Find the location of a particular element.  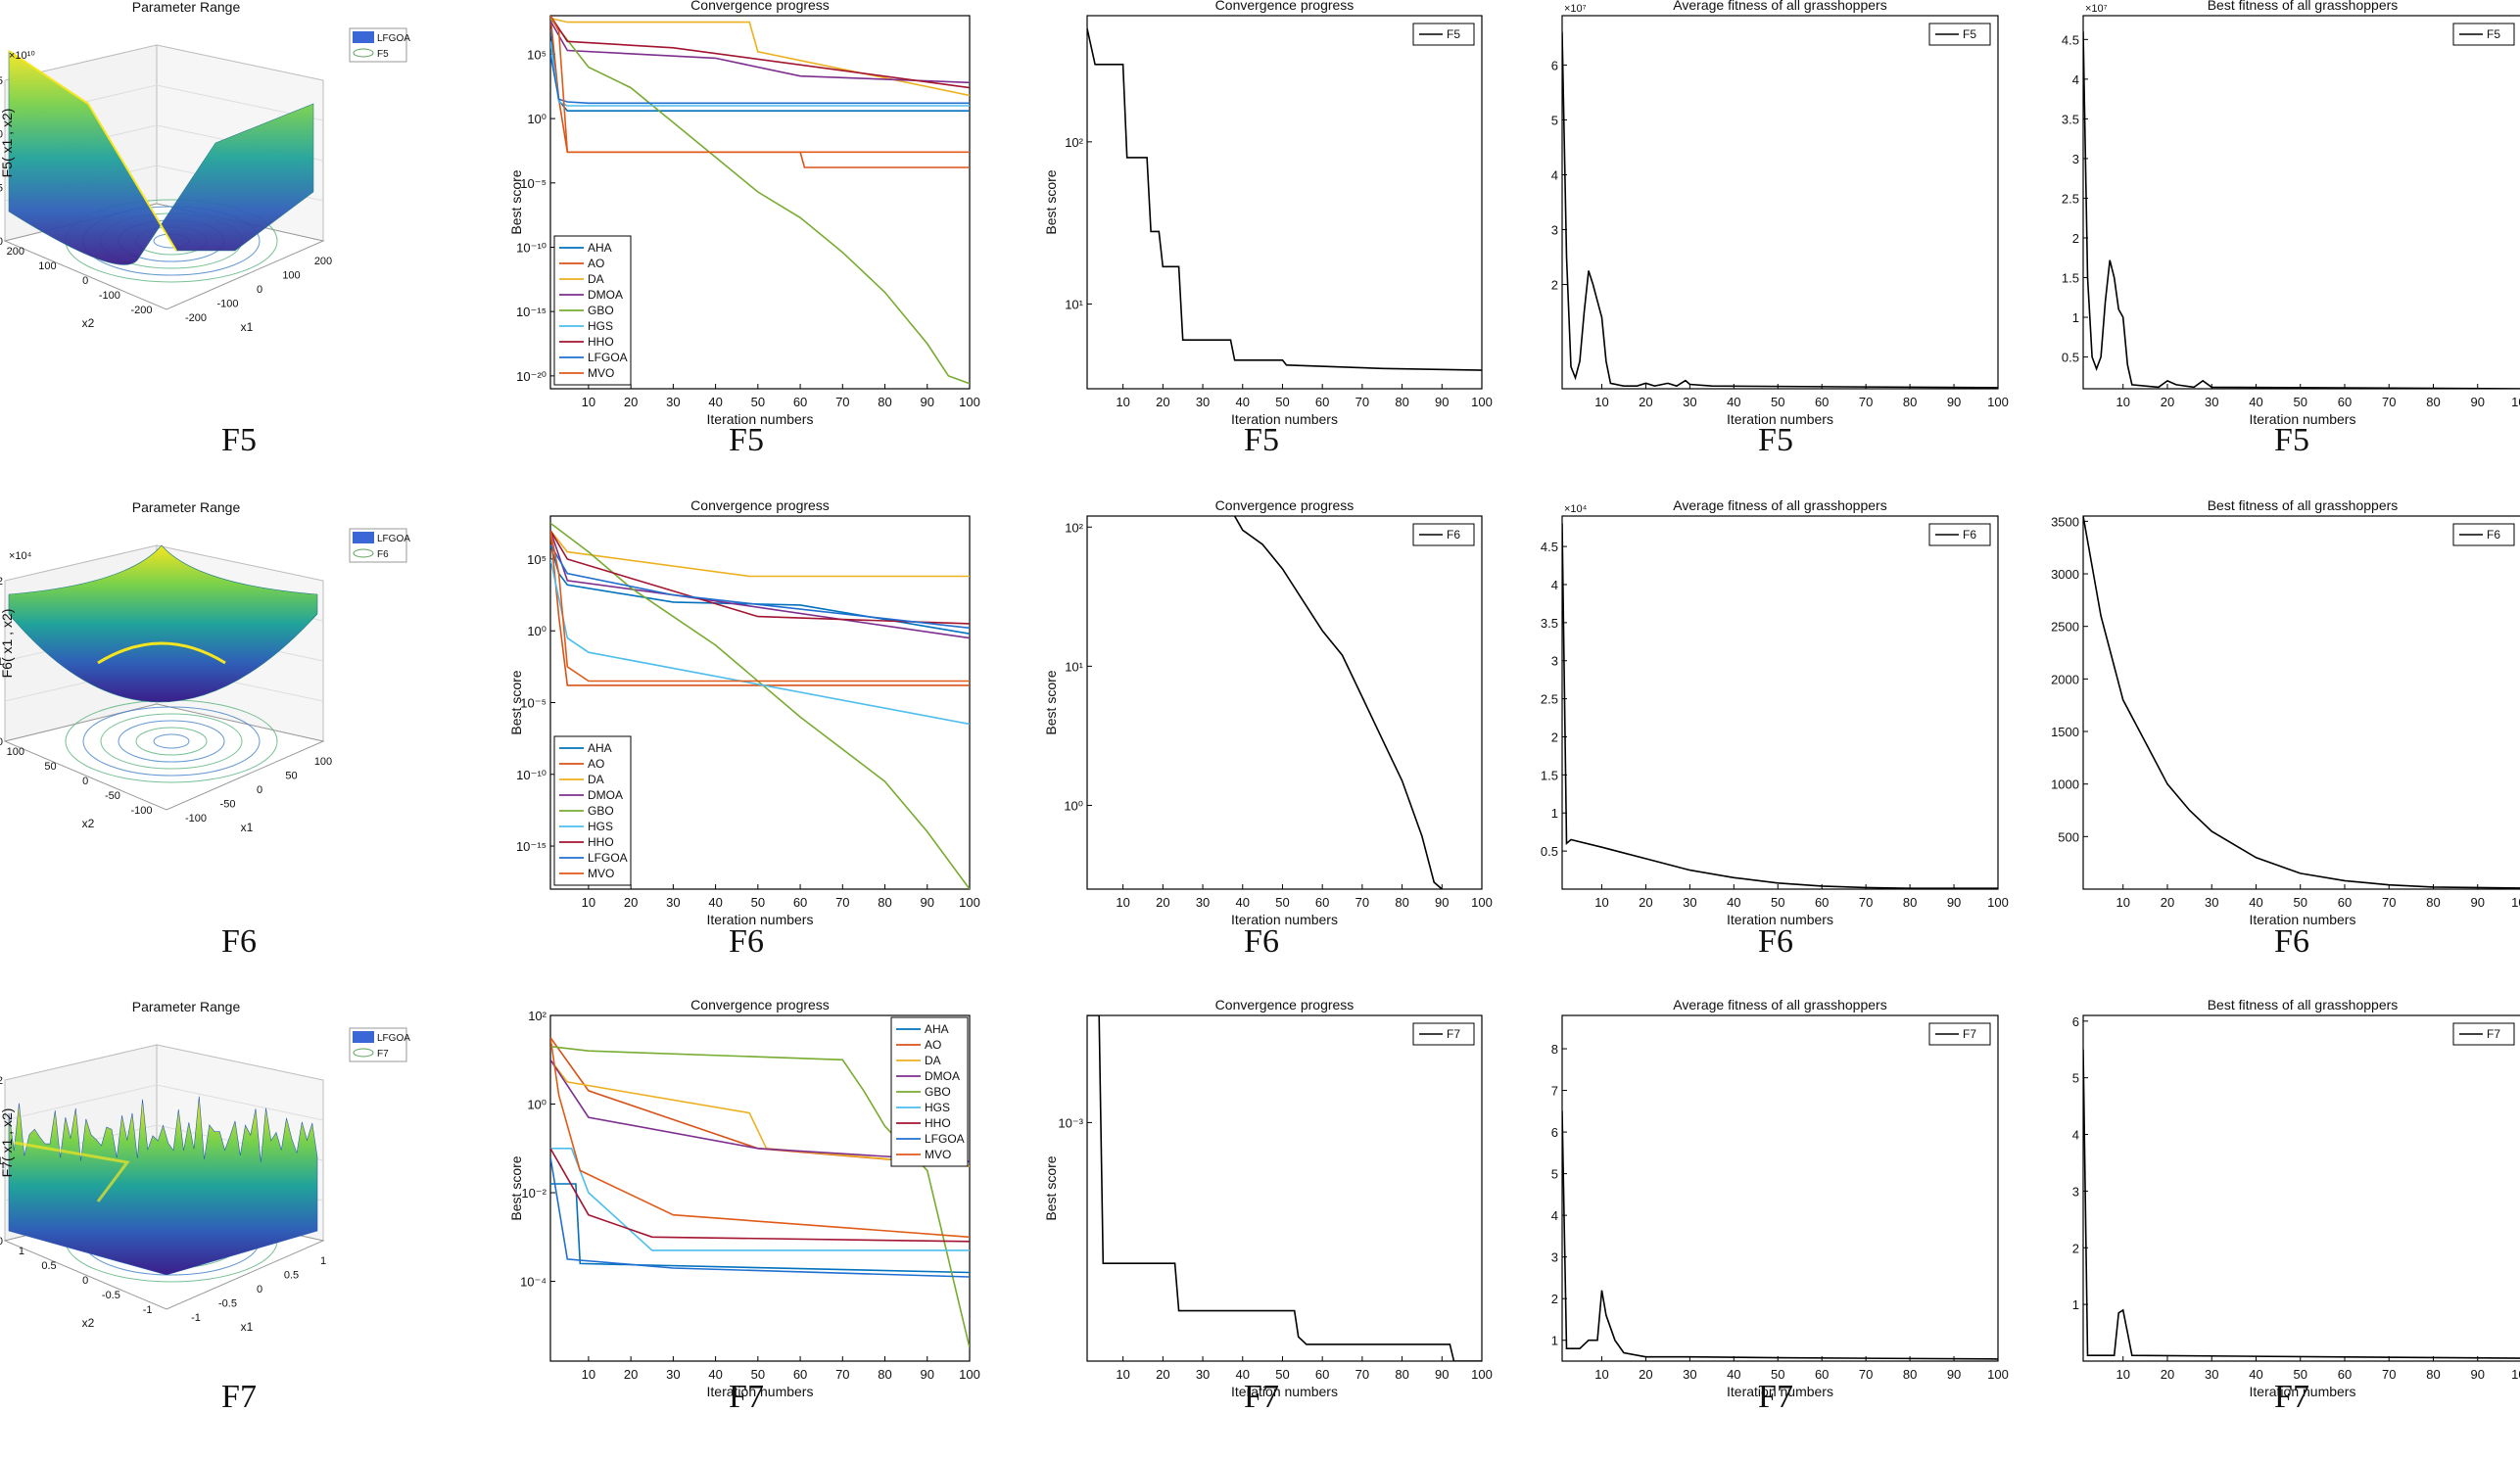

y-tick-label: 1.5 is located at coordinates (2070, 278).